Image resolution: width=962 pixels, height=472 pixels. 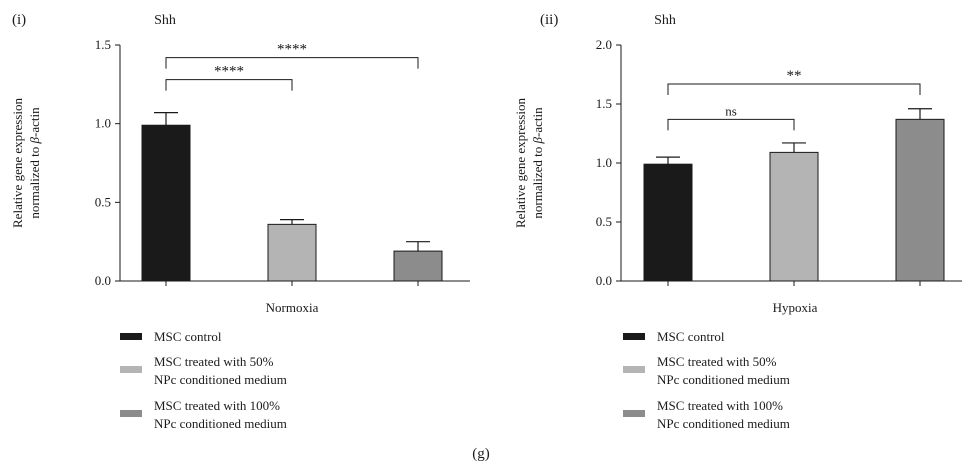 What do you see at coordinates (292, 307) in the screenshot?
I see `x-axis-label: Normoxia` at bounding box center [292, 307].